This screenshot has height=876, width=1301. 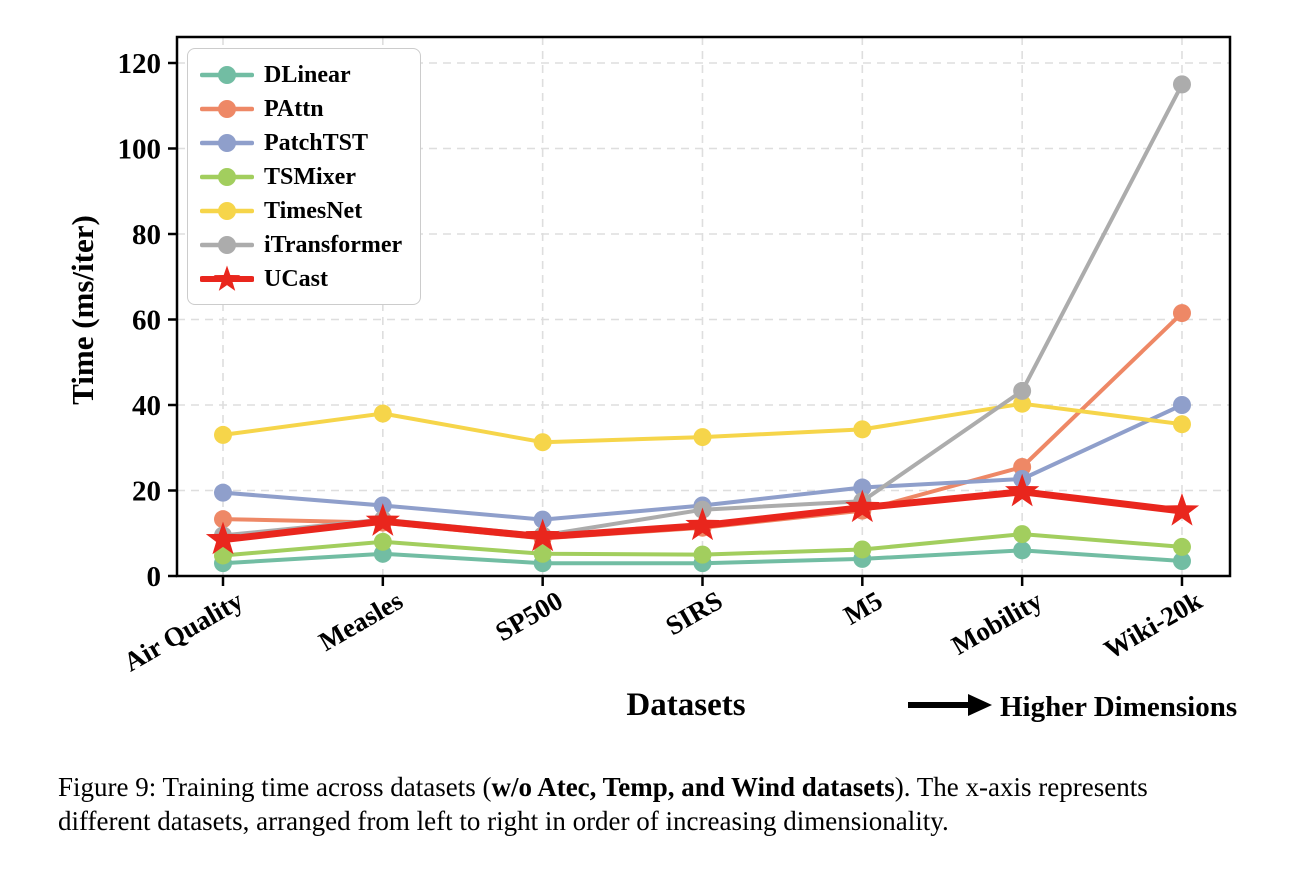 What do you see at coordinates (528, 616) in the screenshot?
I see `x-tick-label: SP500` at bounding box center [528, 616].